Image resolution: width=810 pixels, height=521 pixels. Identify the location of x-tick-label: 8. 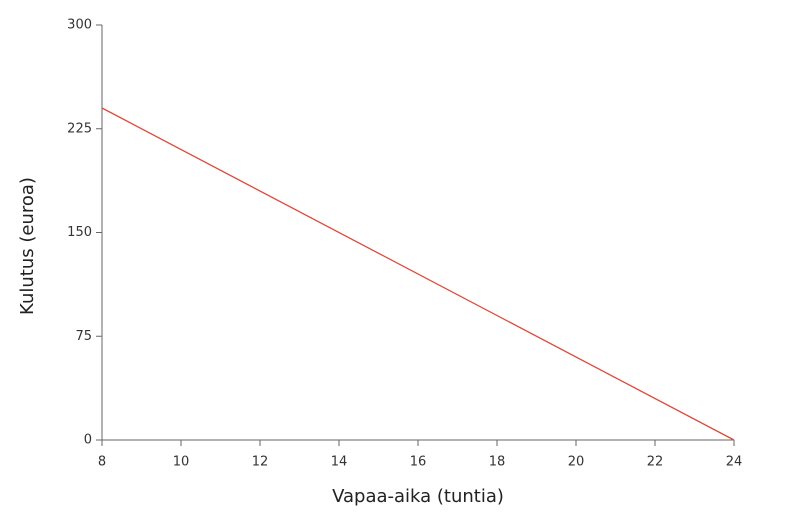
(102, 462).